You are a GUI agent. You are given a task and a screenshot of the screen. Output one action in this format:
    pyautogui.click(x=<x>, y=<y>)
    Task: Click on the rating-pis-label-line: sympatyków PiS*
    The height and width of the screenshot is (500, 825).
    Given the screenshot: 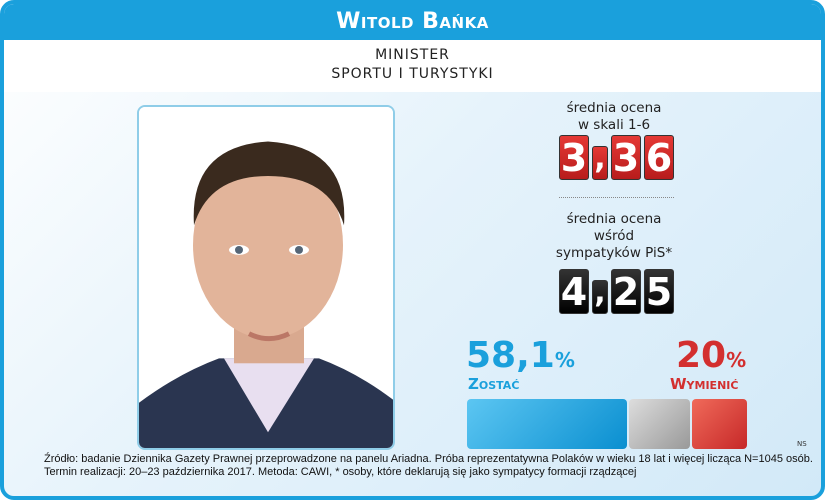 What is the action you would take?
    pyautogui.click(x=614, y=253)
    